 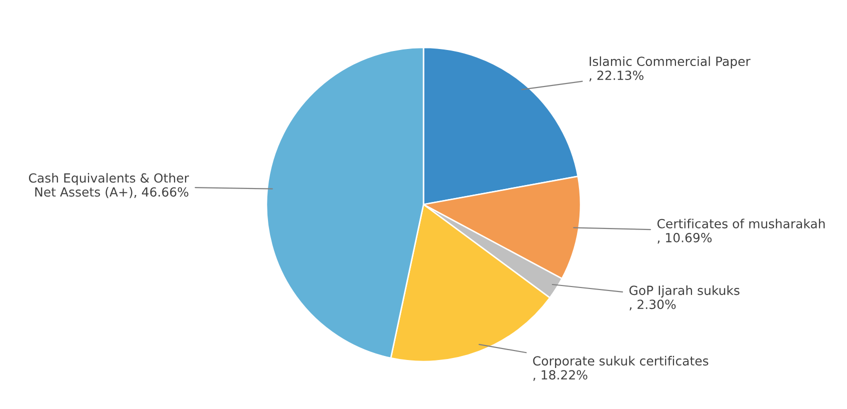 I want to click on slice-label: Corporate sukuk certificates, so click(x=620, y=362).